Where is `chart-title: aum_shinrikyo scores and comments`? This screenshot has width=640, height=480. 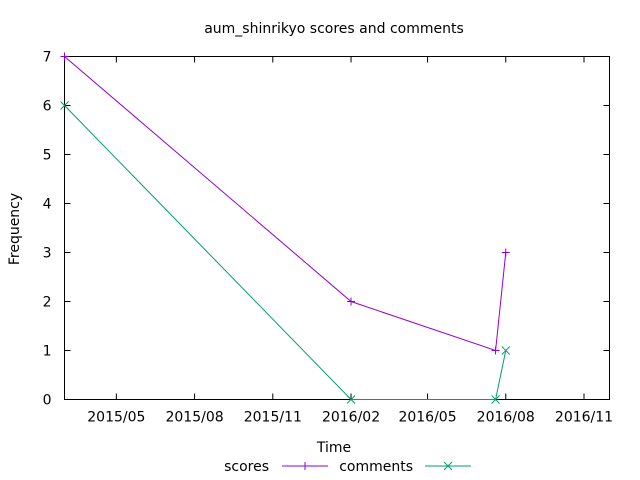
chart-title: aum_shinrikyo scores and comments is located at coordinates (334, 29).